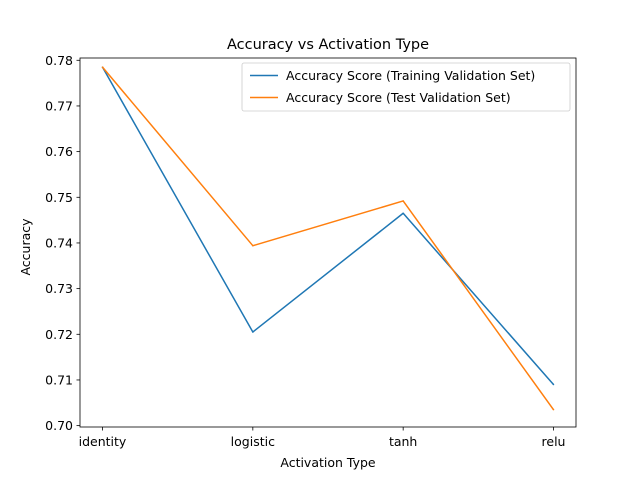 This screenshot has width=640, height=480. Describe the element at coordinates (59, 60) in the screenshot. I see `y-tick-label: 0.78` at that location.